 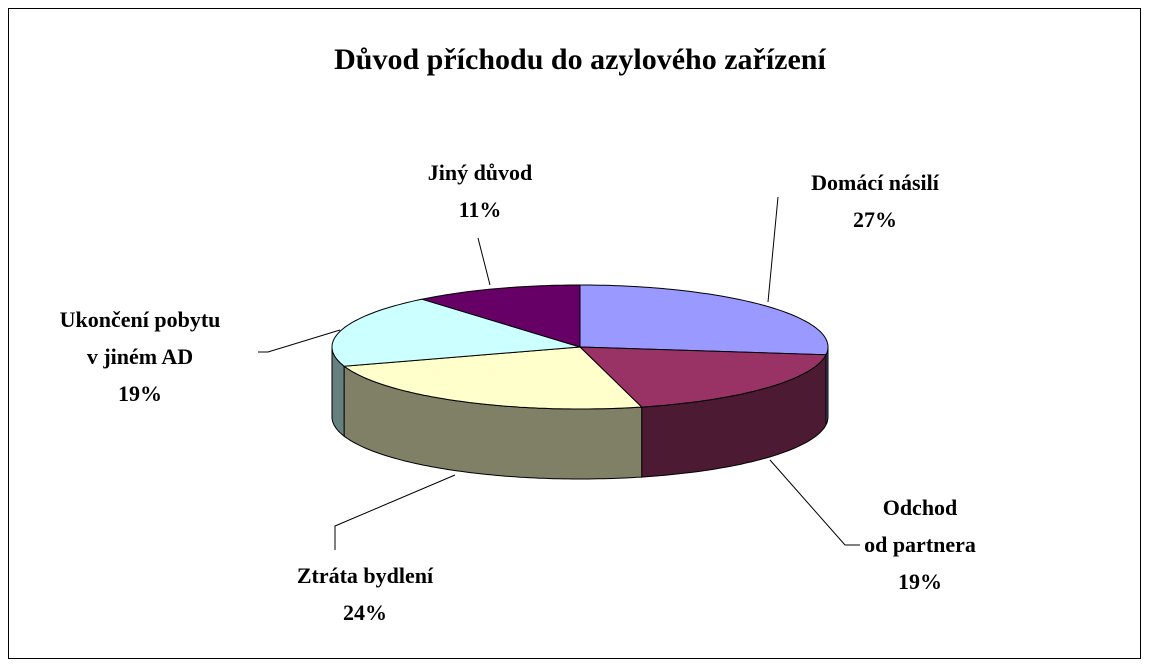 What do you see at coordinates (365, 612) in the screenshot?
I see `slice-value-label: 24%` at bounding box center [365, 612].